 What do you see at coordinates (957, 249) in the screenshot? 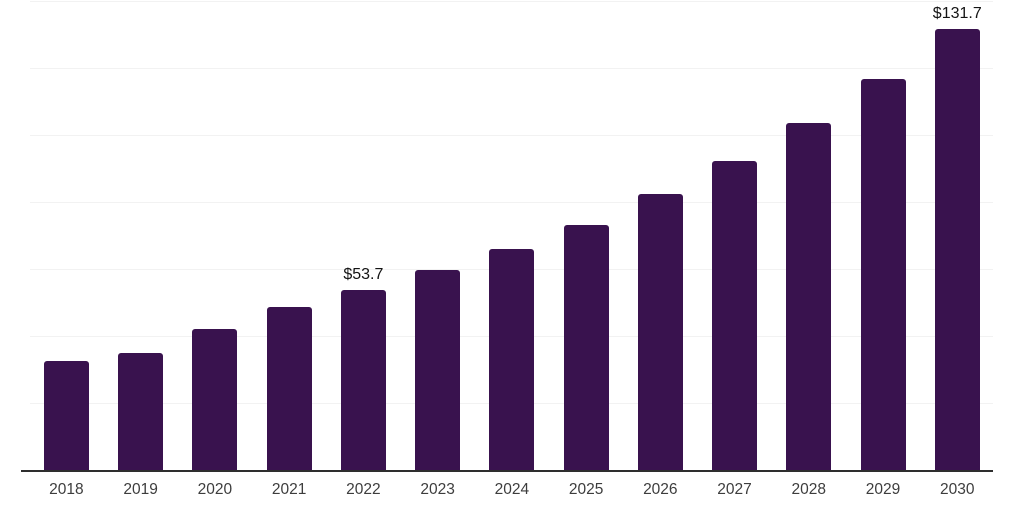
I see `bar-2030` at bounding box center [957, 249].